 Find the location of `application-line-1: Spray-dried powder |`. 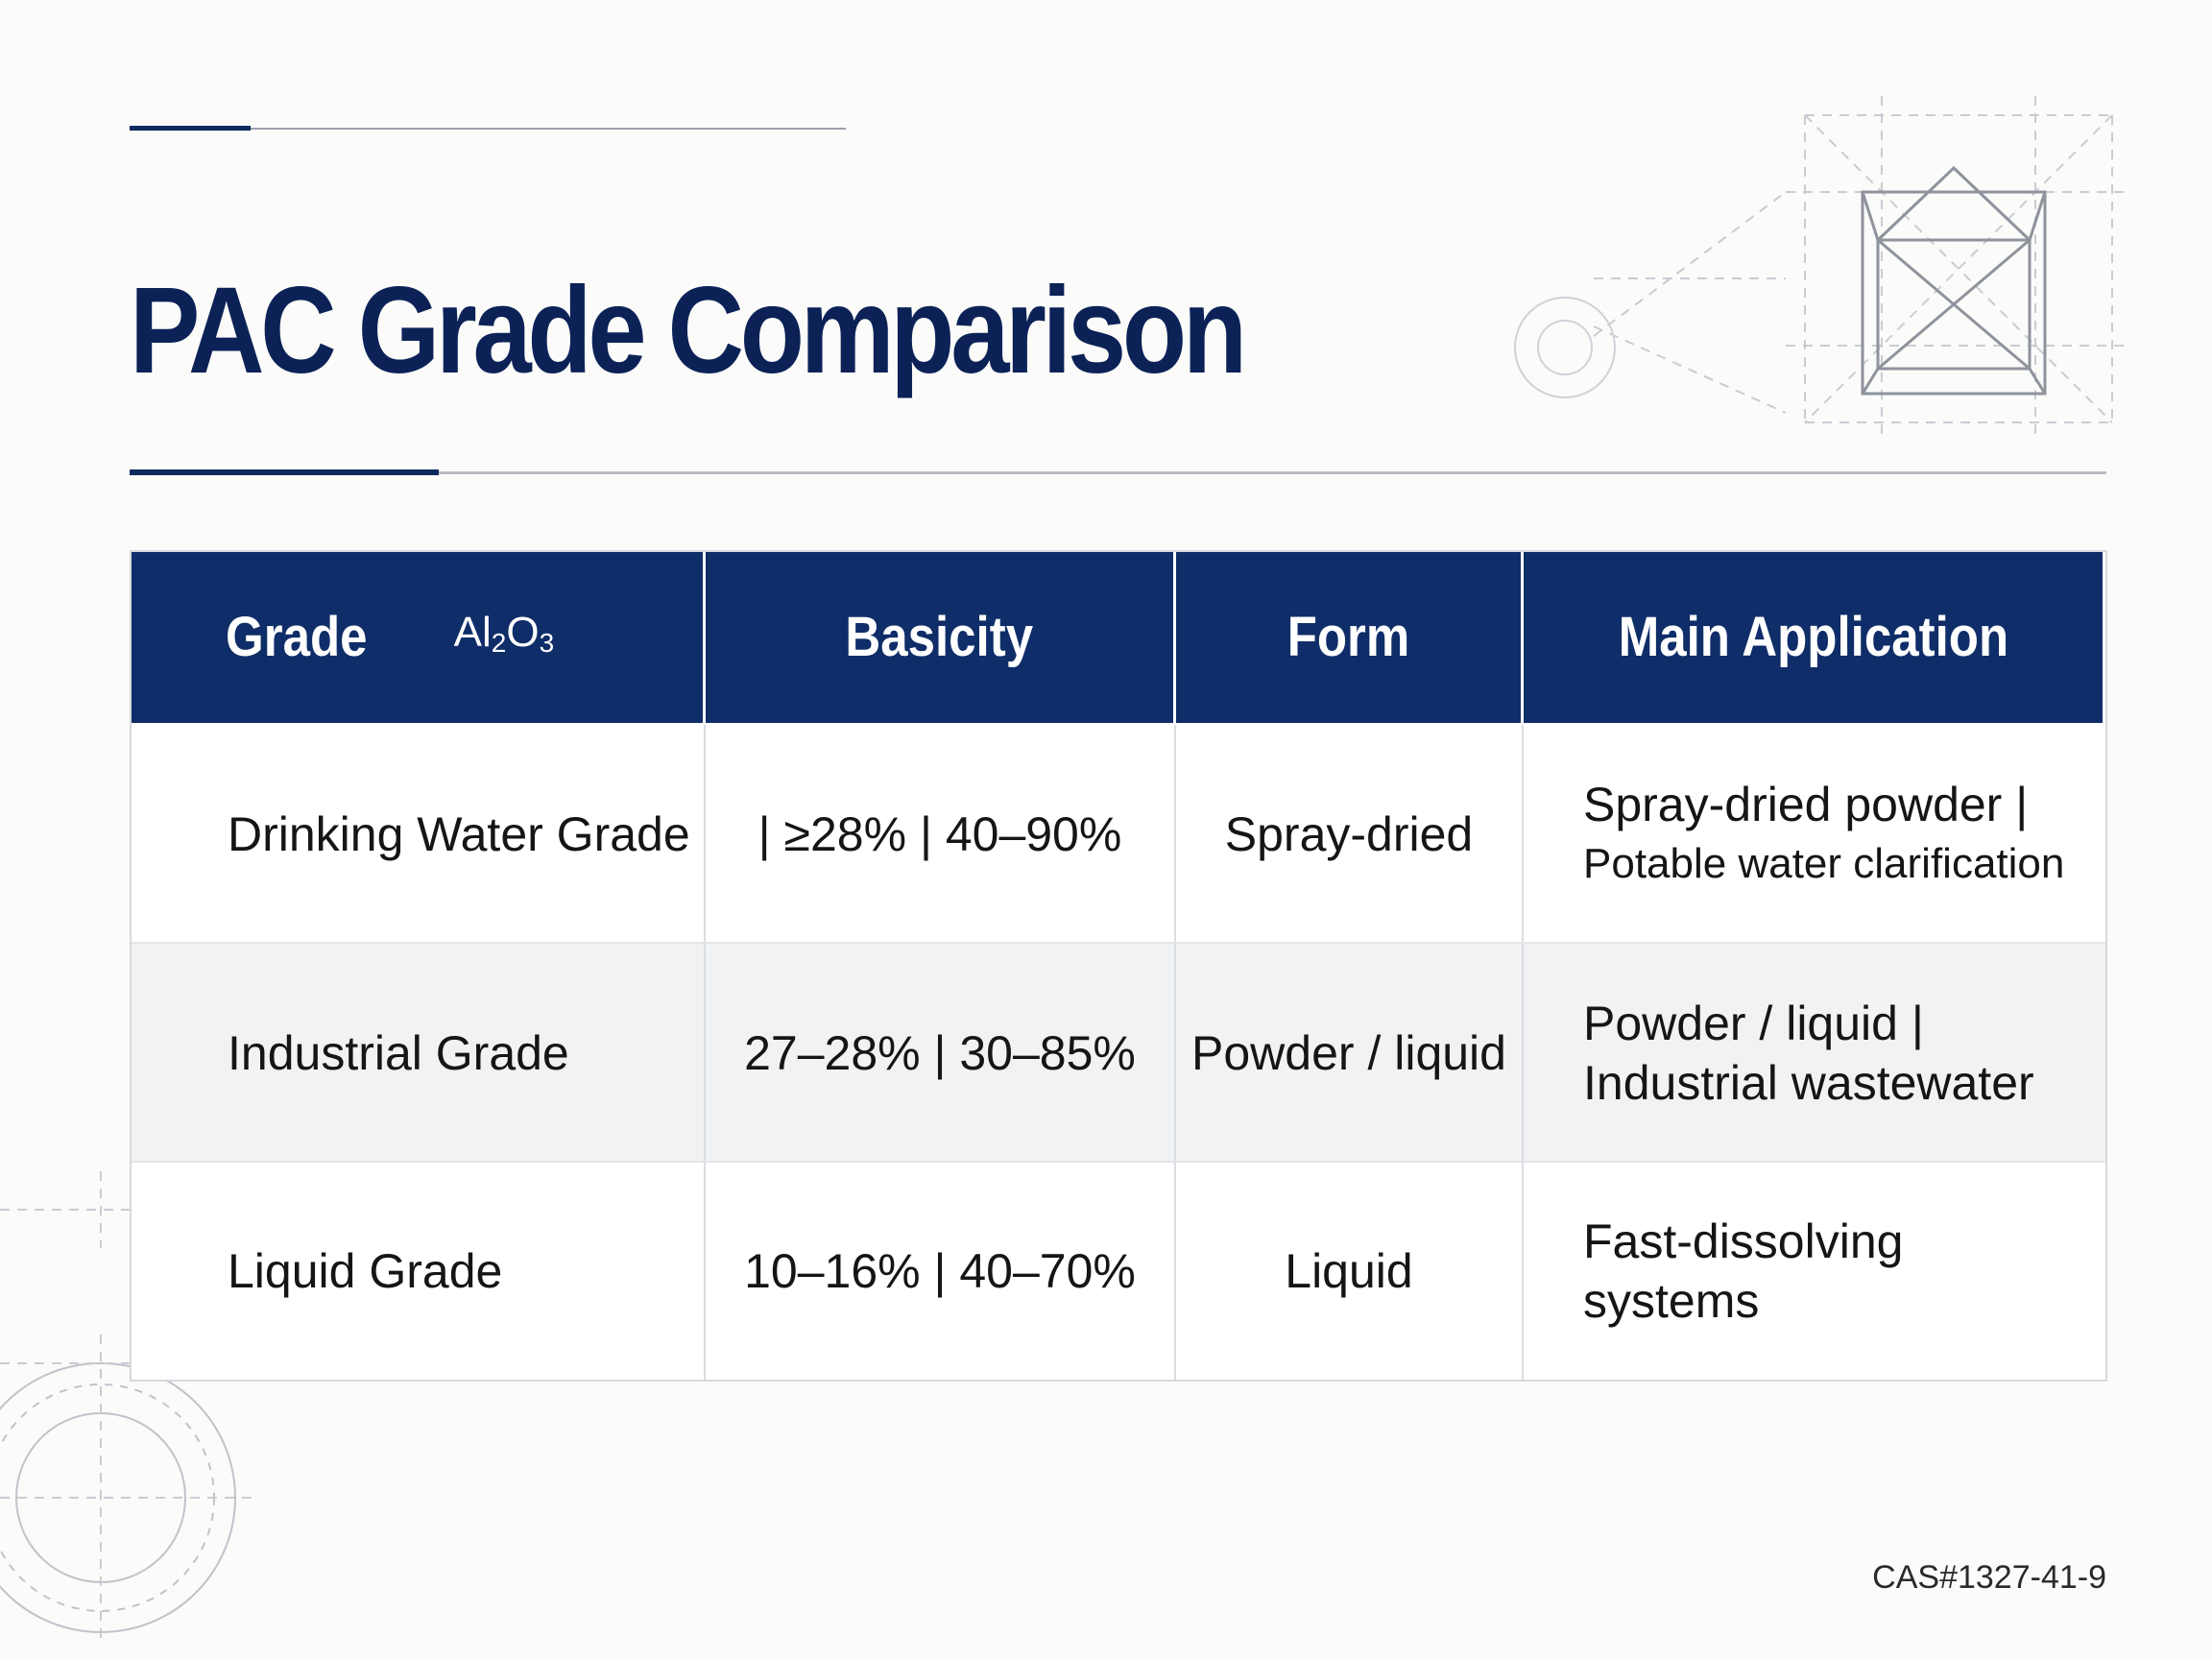

application-line-1: Spray-dried powder | is located at coordinates (1806, 804).